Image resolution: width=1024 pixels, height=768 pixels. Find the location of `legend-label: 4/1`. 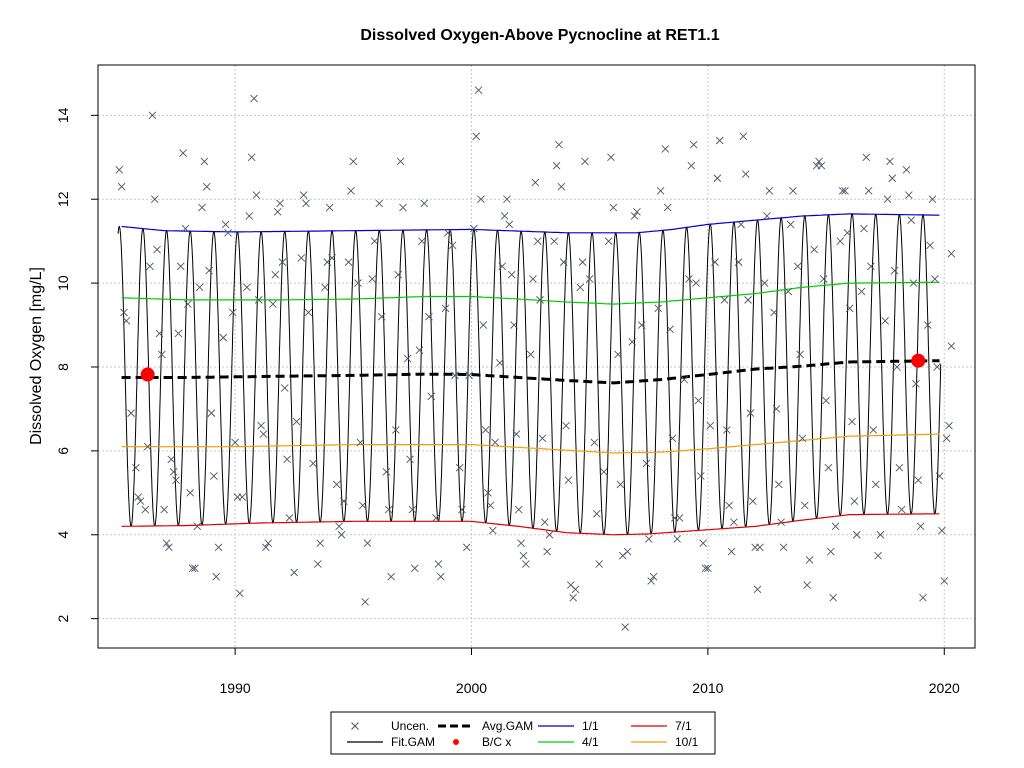

legend-label: 4/1 is located at coordinates (590, 742).